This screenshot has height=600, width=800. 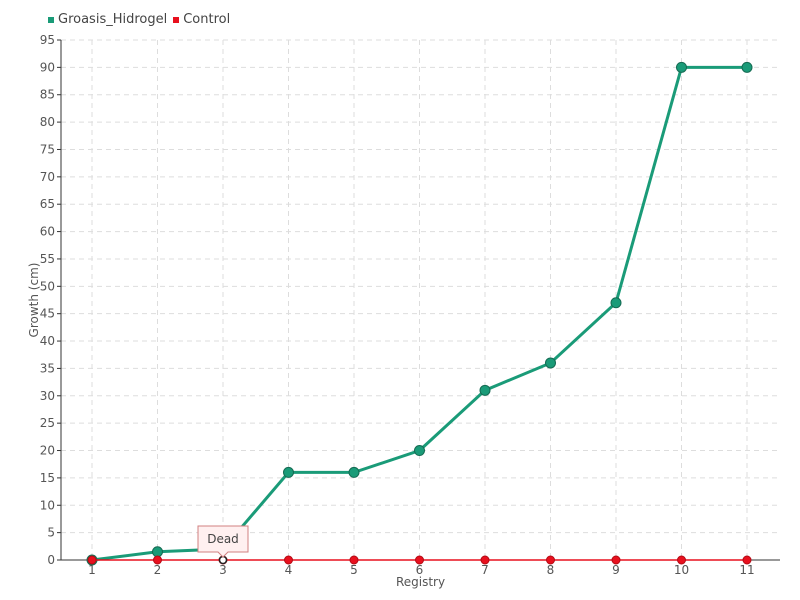 What do you see at coordinates (34, 300) in the screenshot?
I see `y-axis-title: Growth (cm)` at bounding box center [34, 300].